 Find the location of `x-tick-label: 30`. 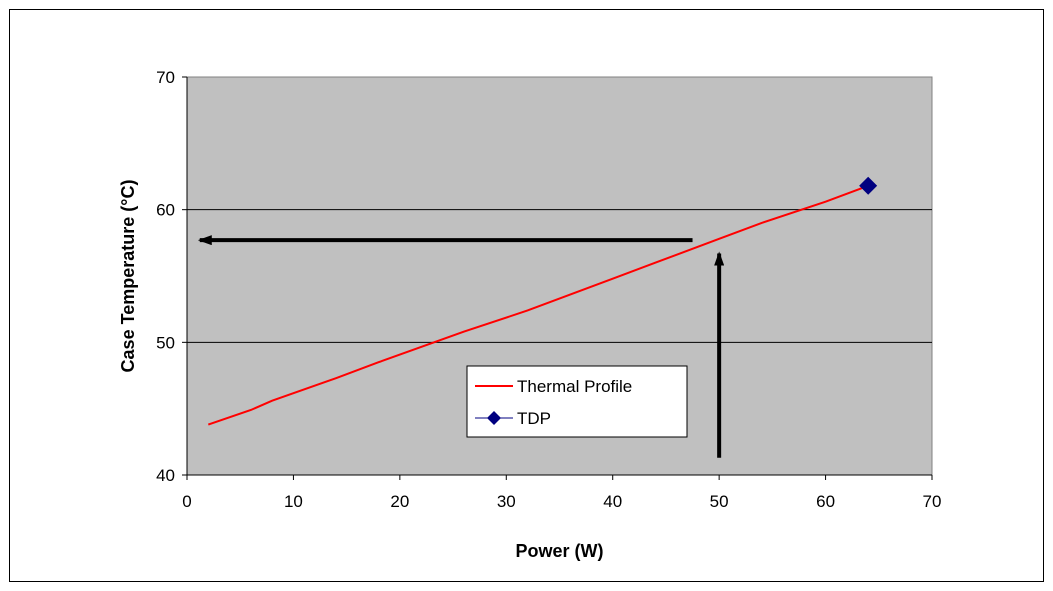

x-tick-label: 30 is located at coordinates (506, 501).